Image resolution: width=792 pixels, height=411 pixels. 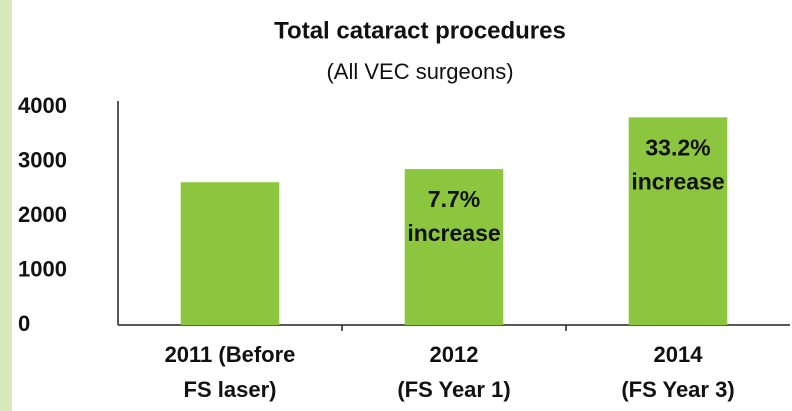 What do you see at coordinates (454, 354) in the screenshot?
I see `x-tick-label: 2012` at bounding box center [454, 354].